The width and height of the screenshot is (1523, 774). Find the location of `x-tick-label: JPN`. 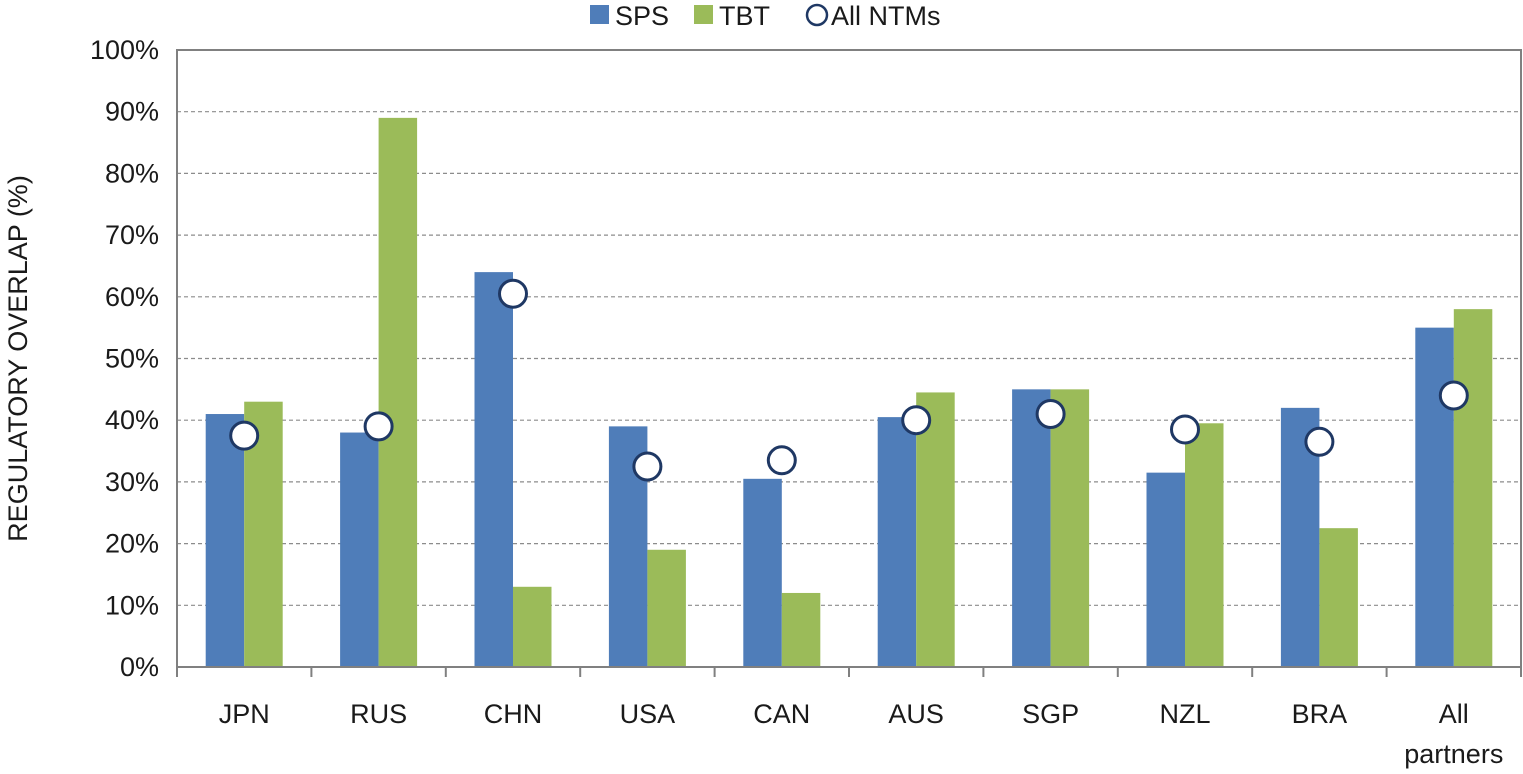

x-tick-label: JPN is located at coordinates (244, 714).